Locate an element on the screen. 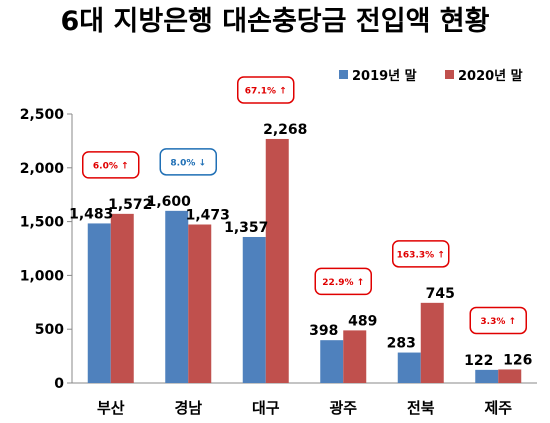 The width and height of the screenshot is (550, 423). x-tick-label: 광주 is located at coordinates (343, 408).